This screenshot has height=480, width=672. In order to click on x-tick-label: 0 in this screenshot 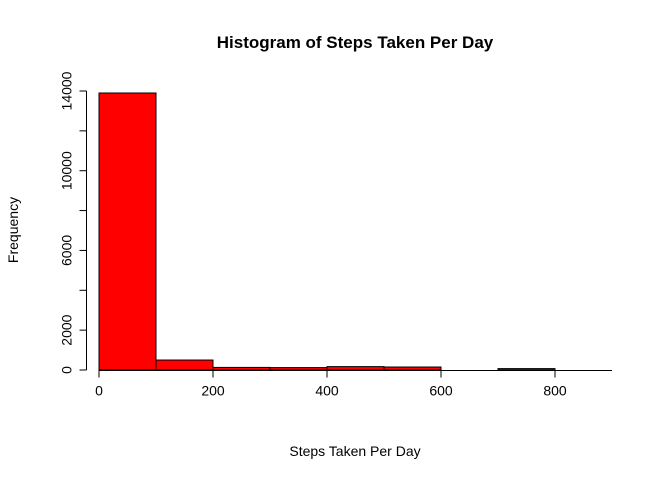, I will do `click(99, 391)`.